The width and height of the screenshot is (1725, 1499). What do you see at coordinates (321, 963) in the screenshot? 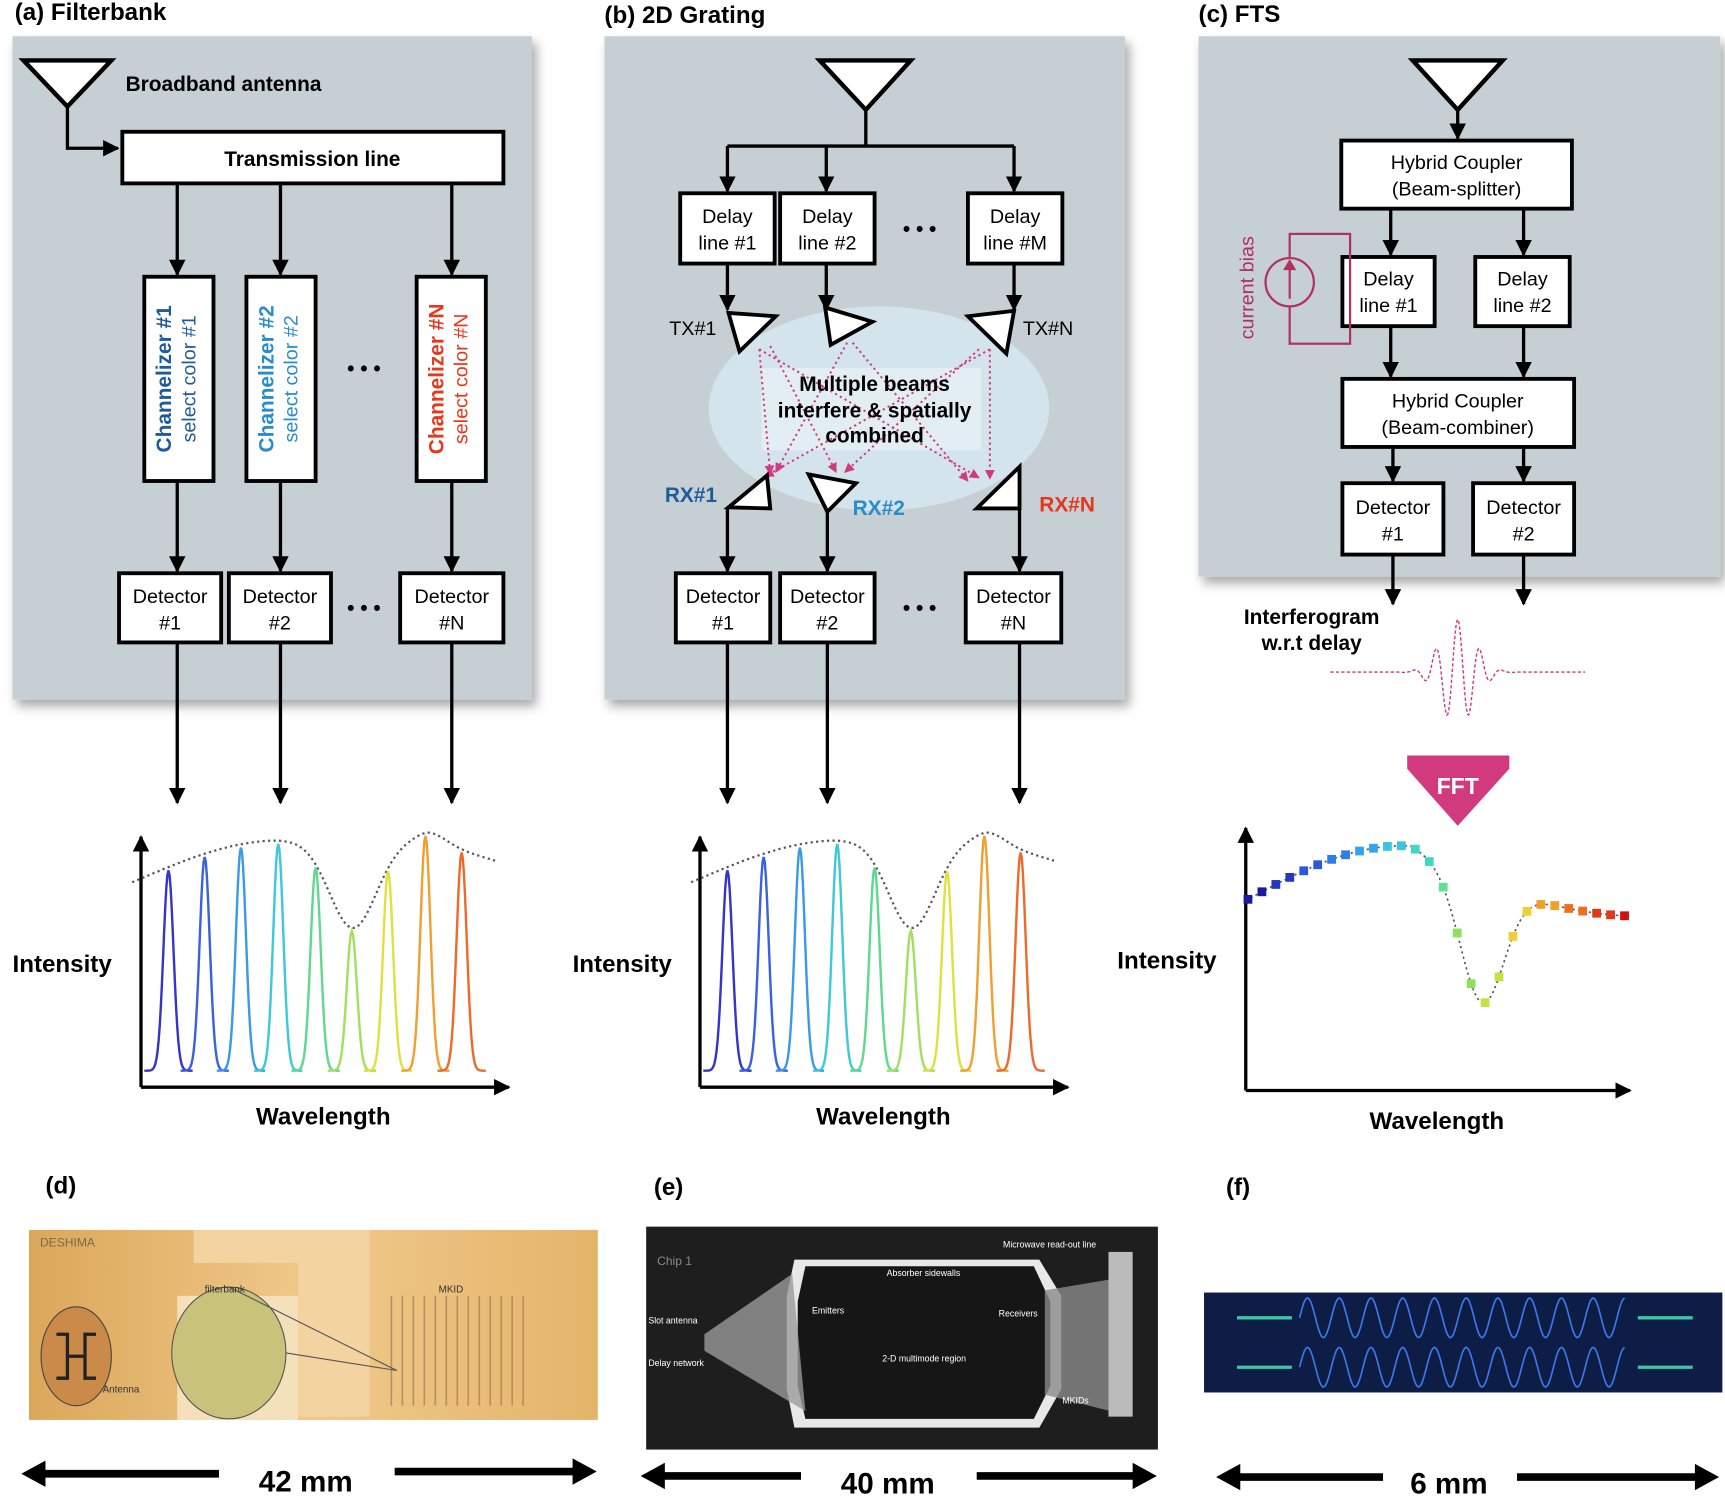
I see `spectrum-plot-a` at bounding box center [321, 963].